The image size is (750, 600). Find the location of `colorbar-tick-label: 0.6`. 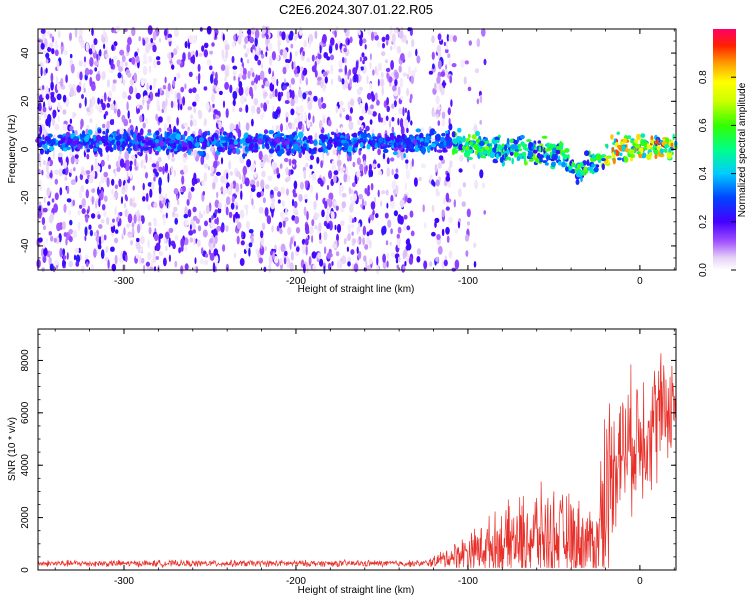

colorbar-tick-label: 0.6 is located at coordinates (703, 125).